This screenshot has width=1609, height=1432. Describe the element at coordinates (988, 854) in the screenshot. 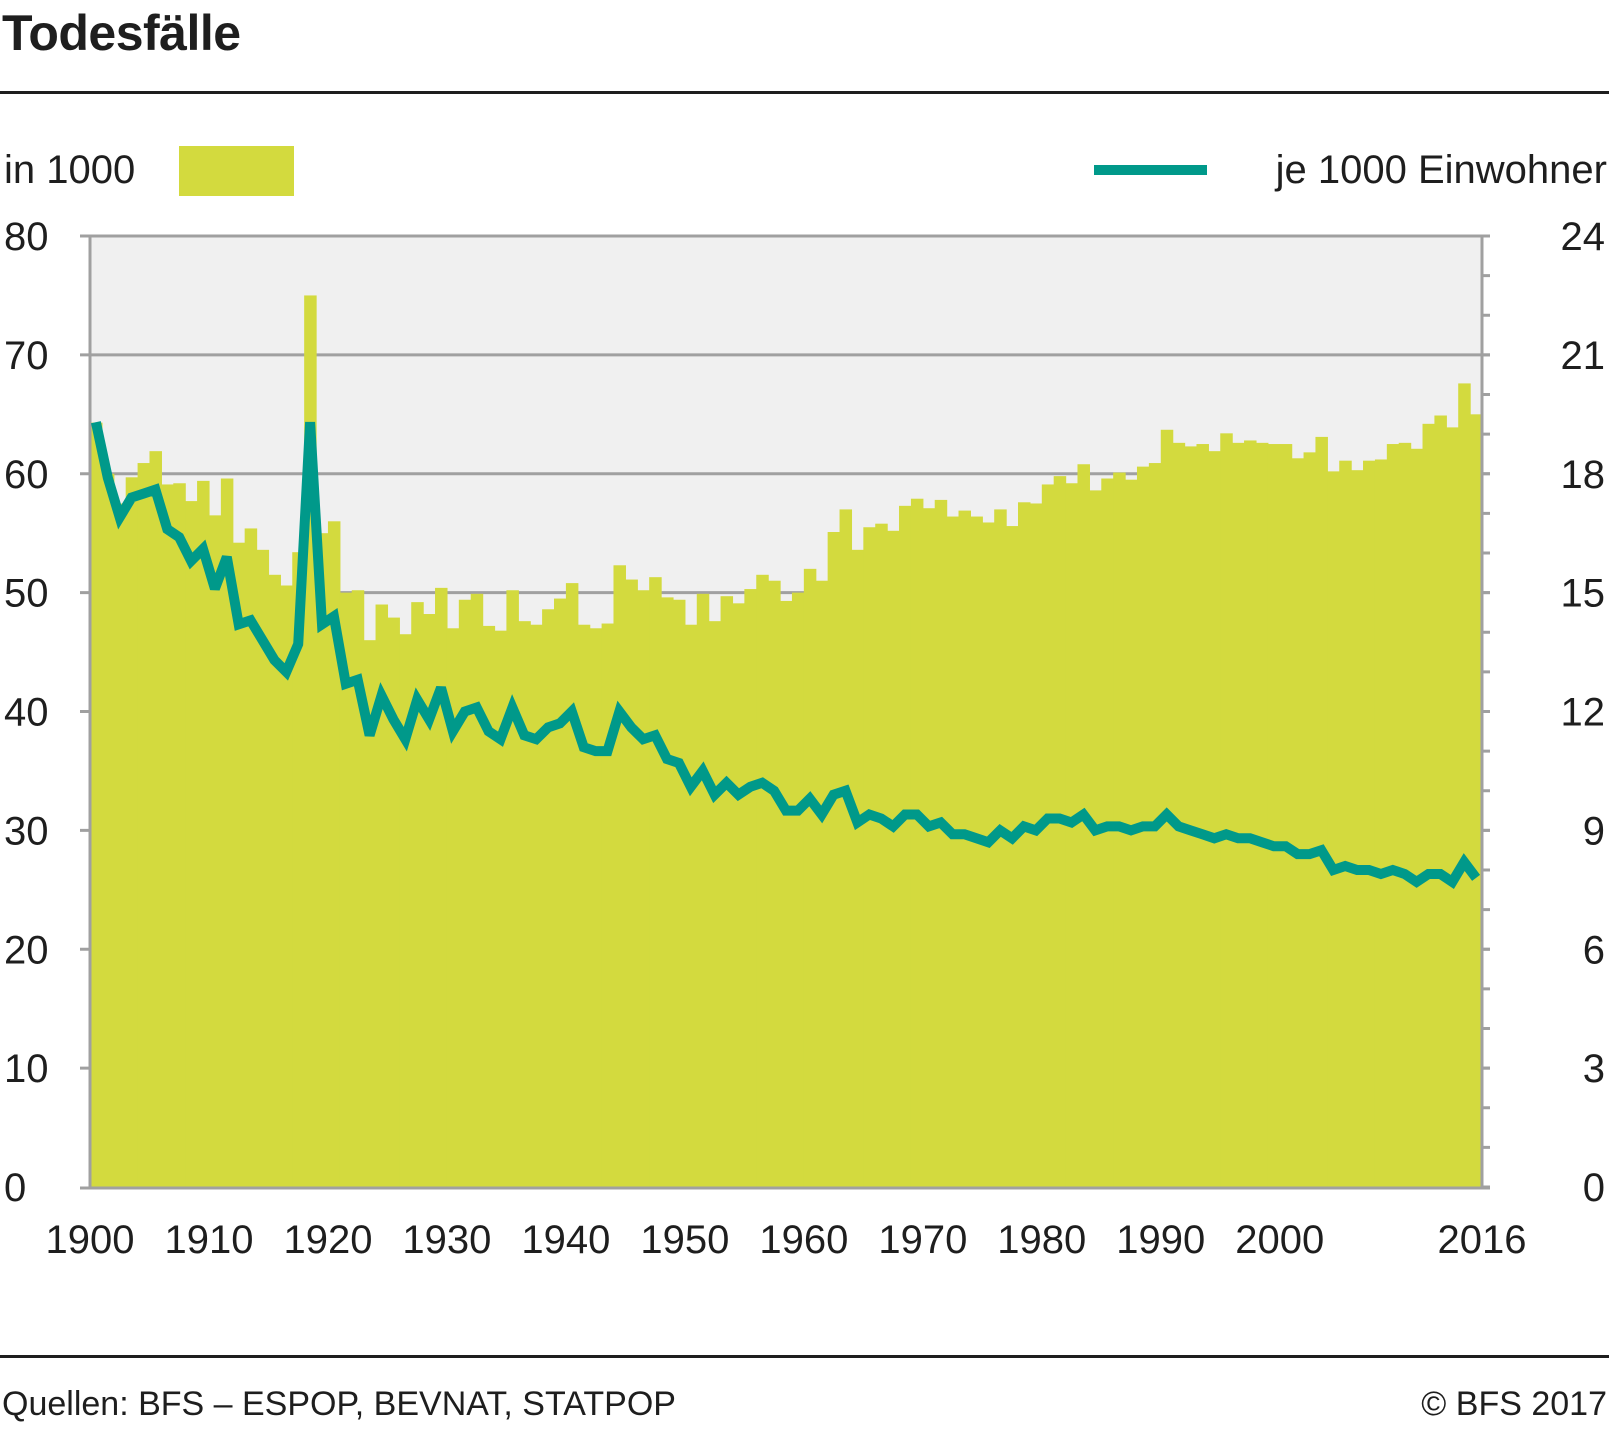

I see `bar-1975` at that location.